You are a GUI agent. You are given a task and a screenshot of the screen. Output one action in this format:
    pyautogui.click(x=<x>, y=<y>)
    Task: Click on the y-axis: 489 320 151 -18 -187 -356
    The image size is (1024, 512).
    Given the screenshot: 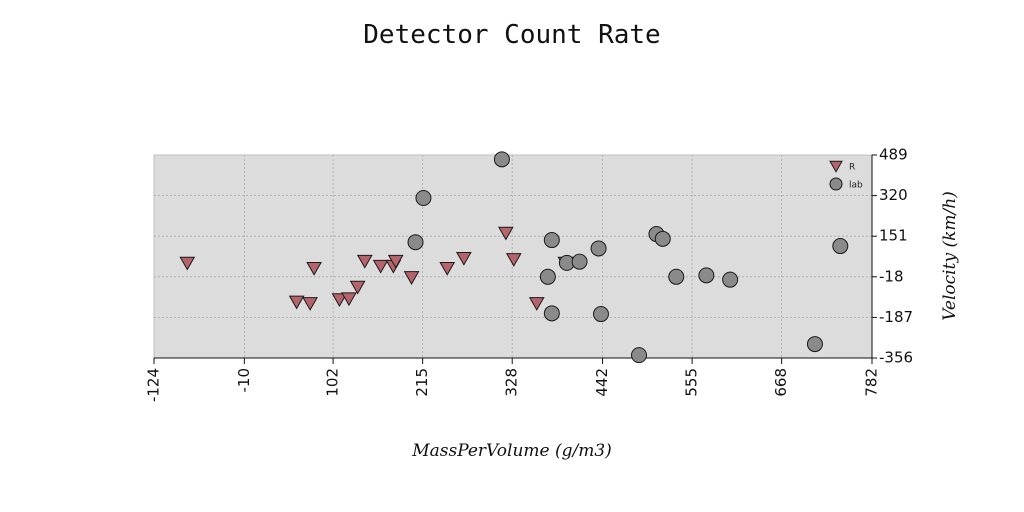 What is the action you would take?
    pyautogui.click(x=892, y=256)
    